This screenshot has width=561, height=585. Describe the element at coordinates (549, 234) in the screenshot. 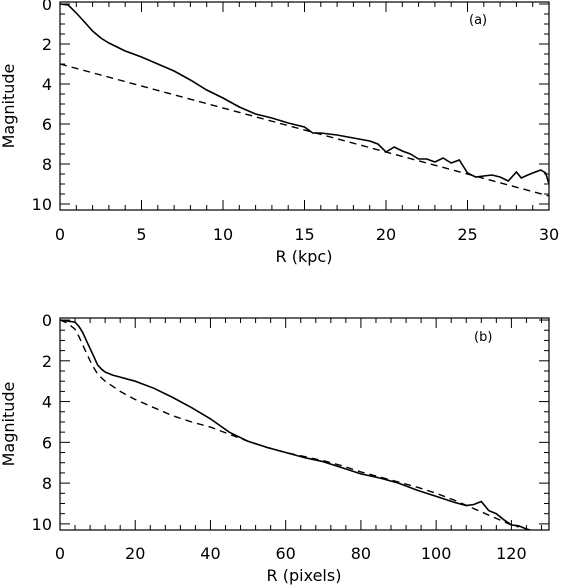

I see `x-tick-label: 30` at that location.